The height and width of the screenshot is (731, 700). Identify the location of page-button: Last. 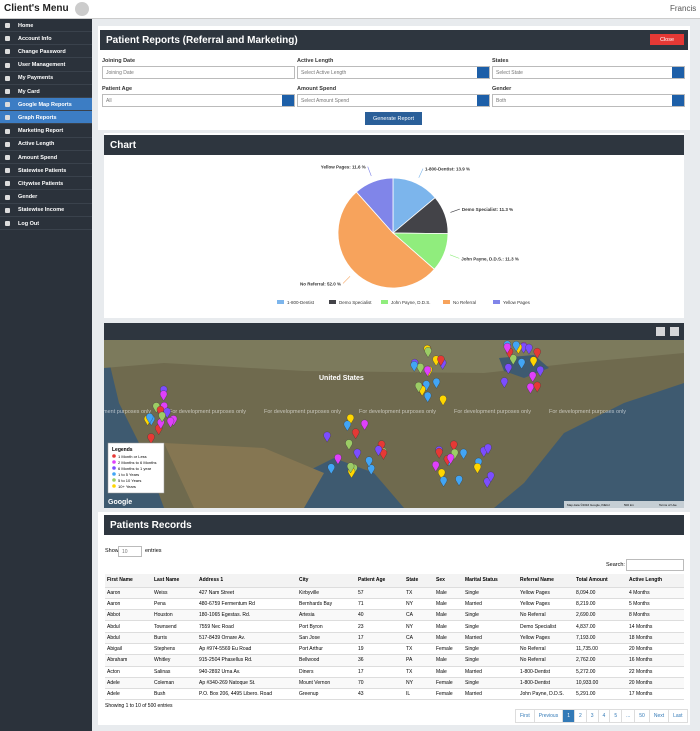
(678, 716).